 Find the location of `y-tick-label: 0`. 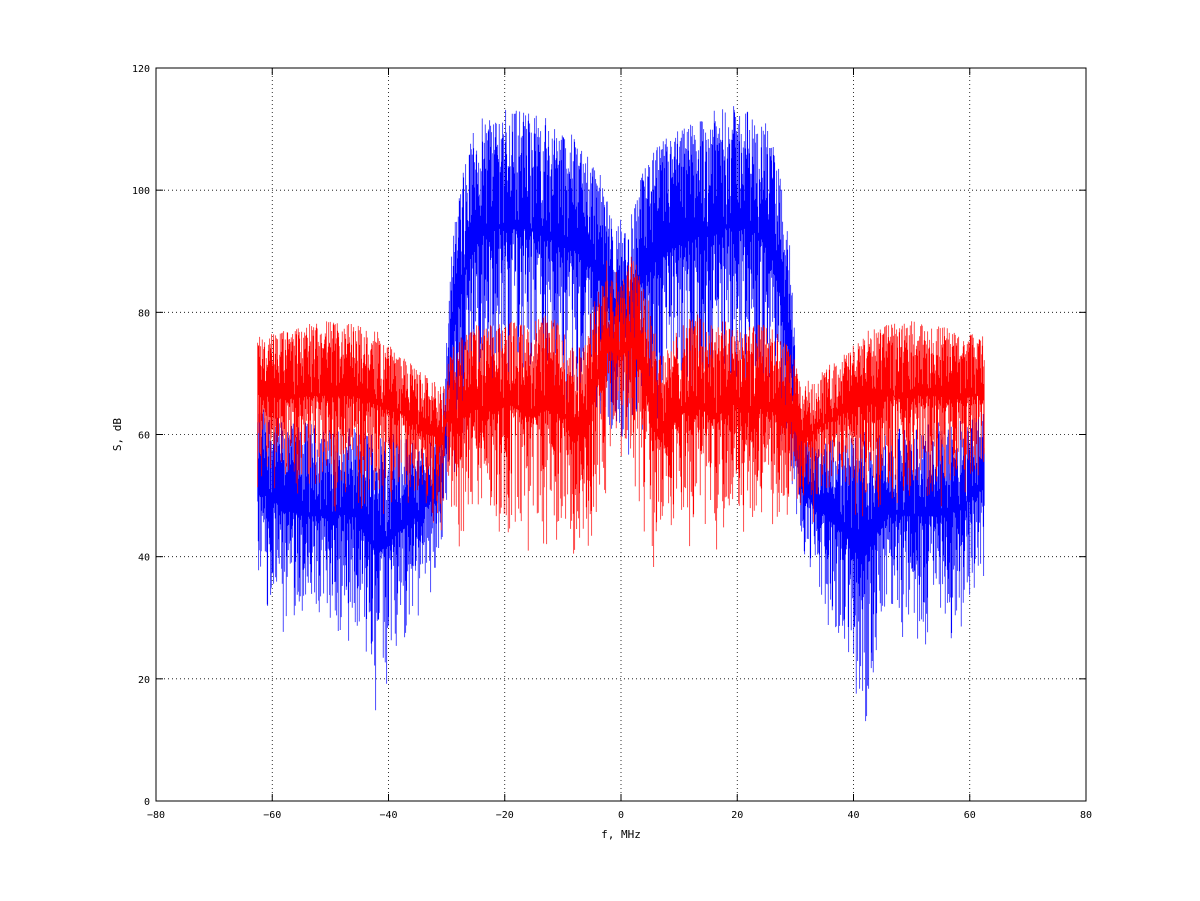

y-tick-label: 0 is located at coordinates (147, 802).